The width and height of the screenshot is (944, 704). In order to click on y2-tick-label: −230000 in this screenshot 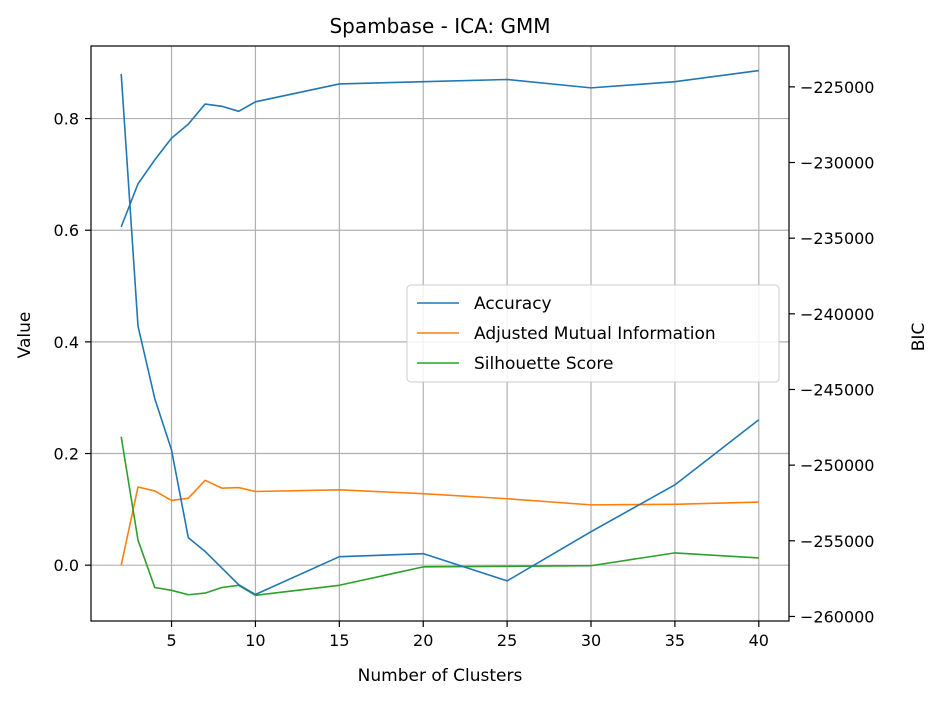, I will do `click(837, 163)`.